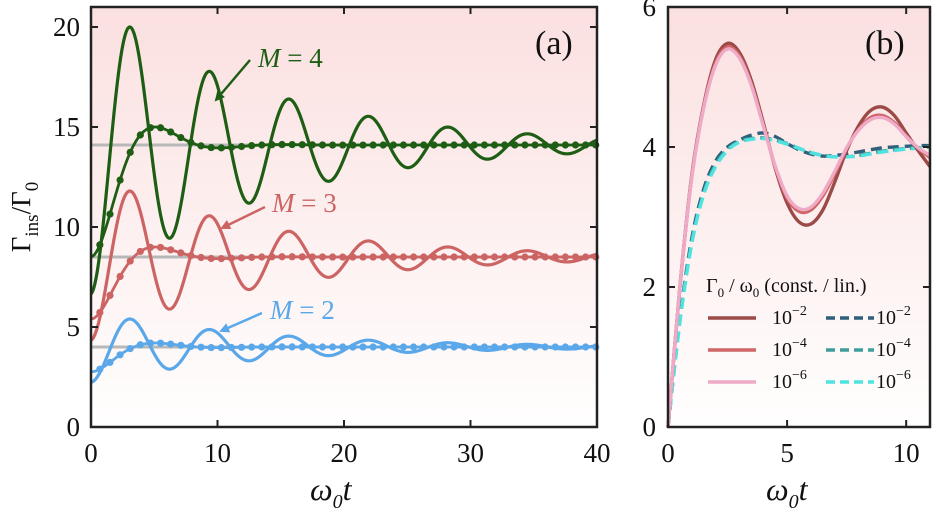 The width and height of the screenshot is (937, 513). What do you see at coordinates (74, 427) in the screenshot?
I see `ytick-label: 0` at bounding box center [74, 427].